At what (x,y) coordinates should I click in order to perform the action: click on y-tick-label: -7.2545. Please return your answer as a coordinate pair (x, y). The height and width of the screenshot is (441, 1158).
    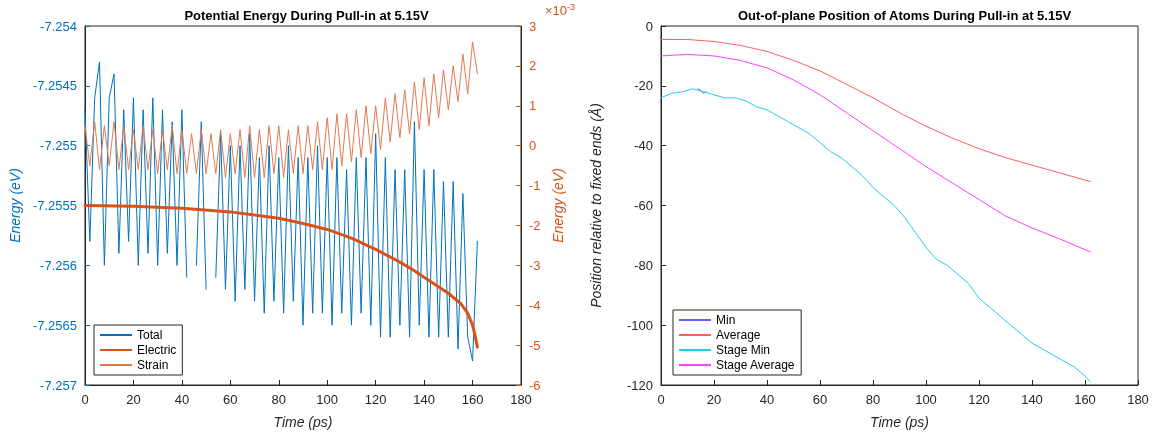
    Looking at the image, I should click on (54, 86).